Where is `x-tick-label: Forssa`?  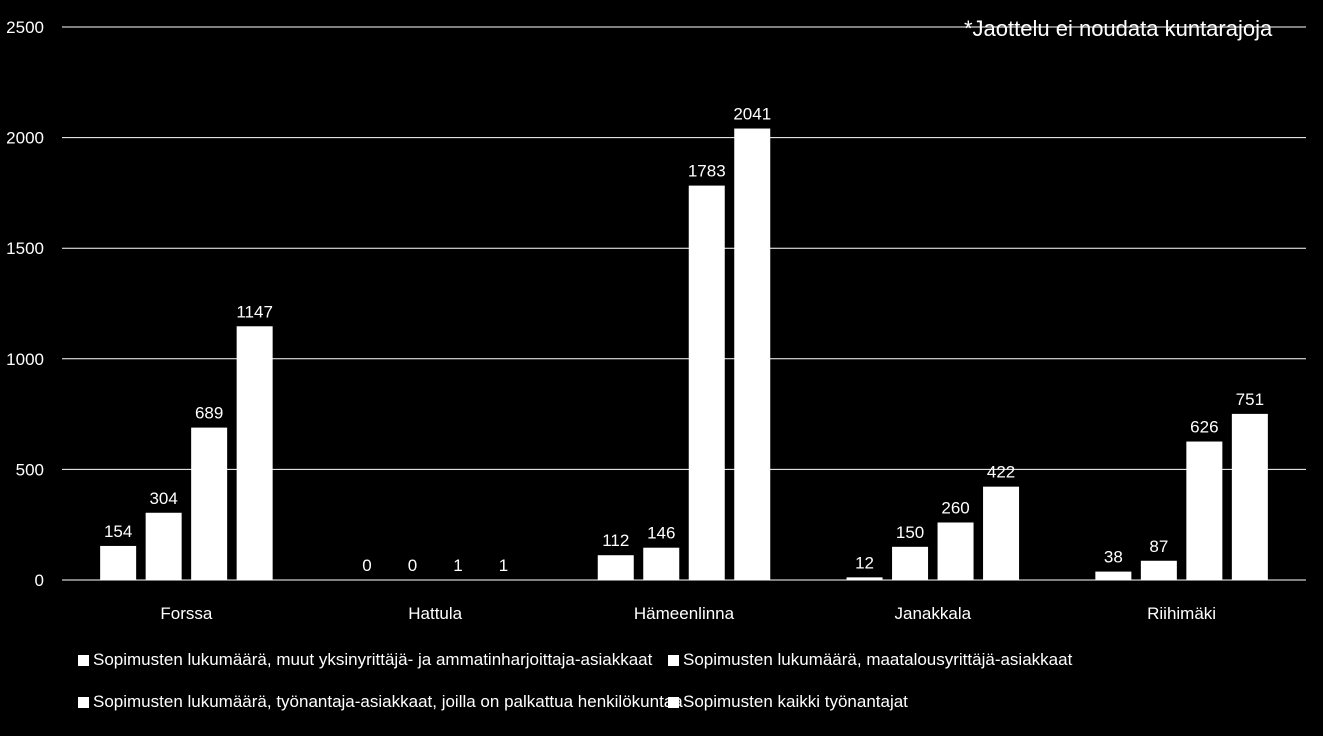 x-tick-label: Forssa is located at coordinates (186, 613).